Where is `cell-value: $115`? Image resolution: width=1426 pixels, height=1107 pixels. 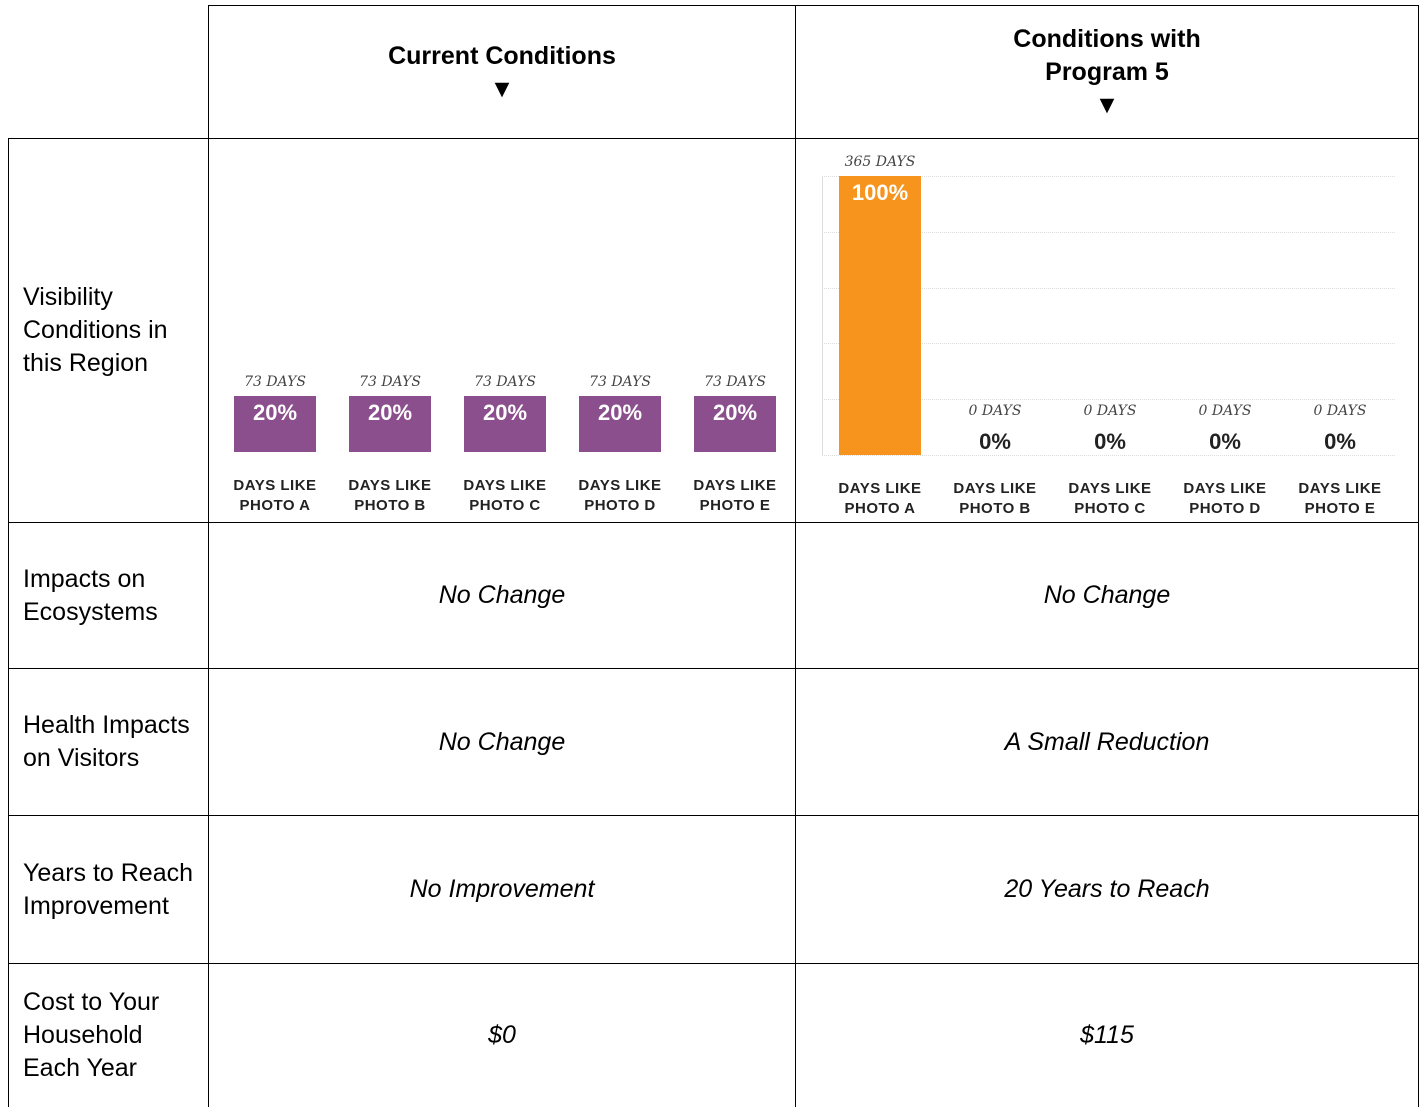
cell-value: $115 is located at coordinates (1107, 1035).